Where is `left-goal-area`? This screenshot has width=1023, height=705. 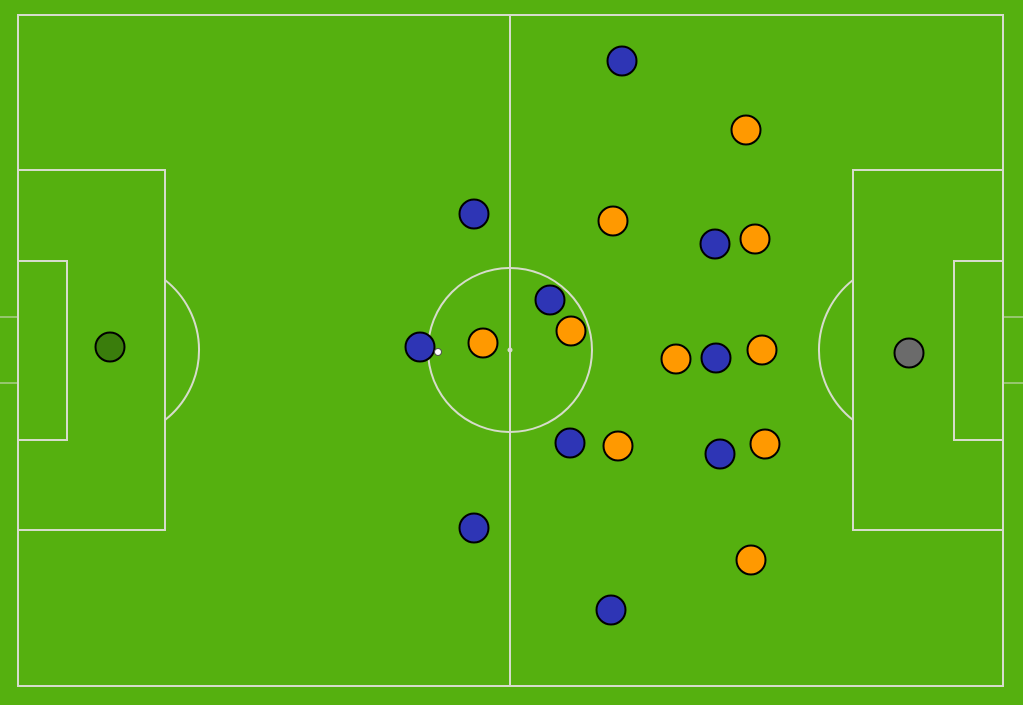 left-goal-area is located at coordinates (42, 350).